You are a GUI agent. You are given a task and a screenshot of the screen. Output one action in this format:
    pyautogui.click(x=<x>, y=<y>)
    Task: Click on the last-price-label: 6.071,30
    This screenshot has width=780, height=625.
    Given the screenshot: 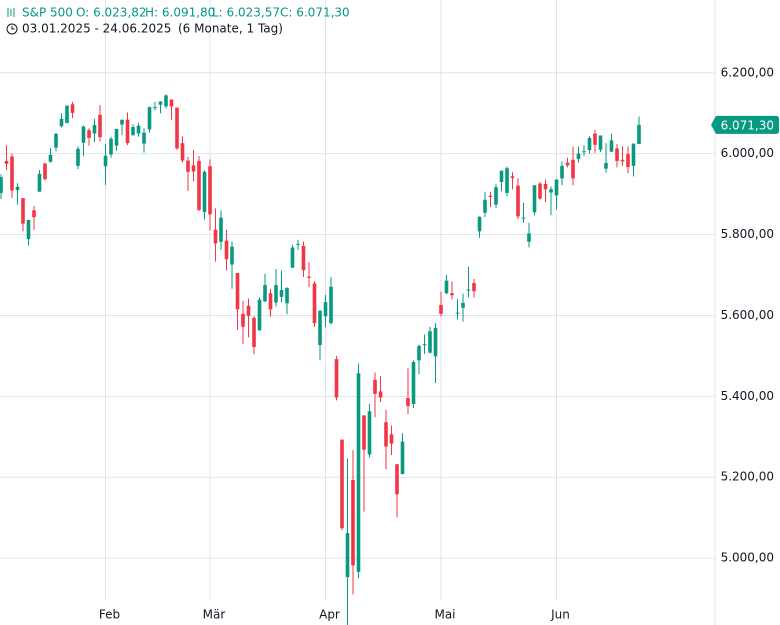 What is the action you would take?
    pyautogui.click(x=747, y=125)
    